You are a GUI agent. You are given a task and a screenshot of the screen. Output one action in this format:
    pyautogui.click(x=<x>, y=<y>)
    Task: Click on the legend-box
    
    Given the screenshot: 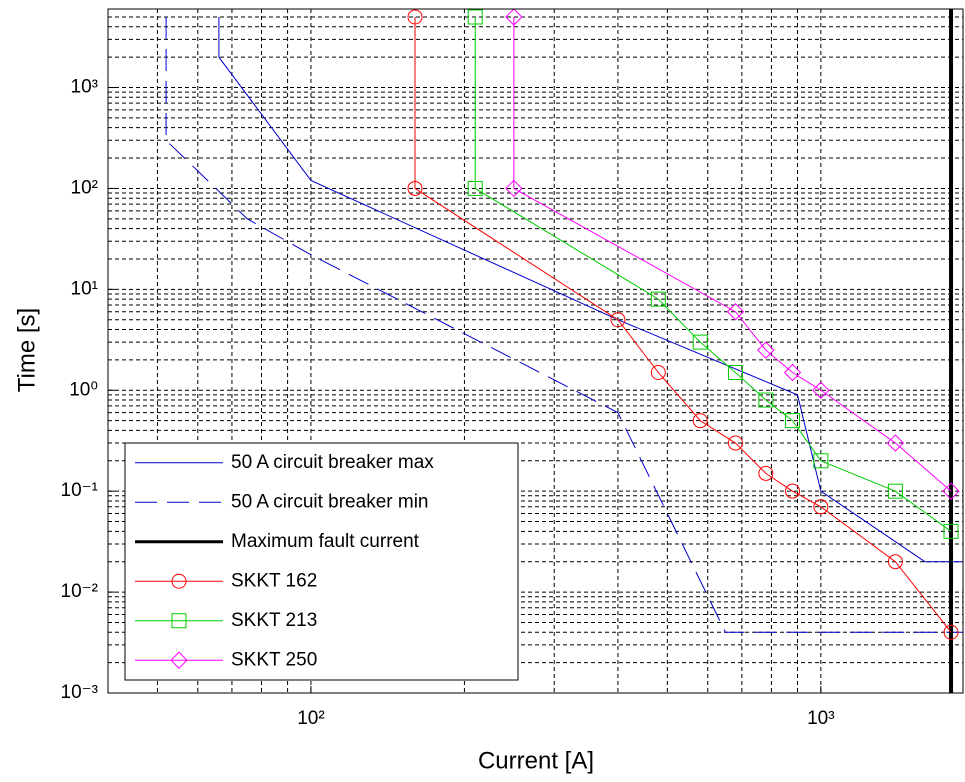 What is the action you would take?
    pyautogui.click(x=321, y=561)
    